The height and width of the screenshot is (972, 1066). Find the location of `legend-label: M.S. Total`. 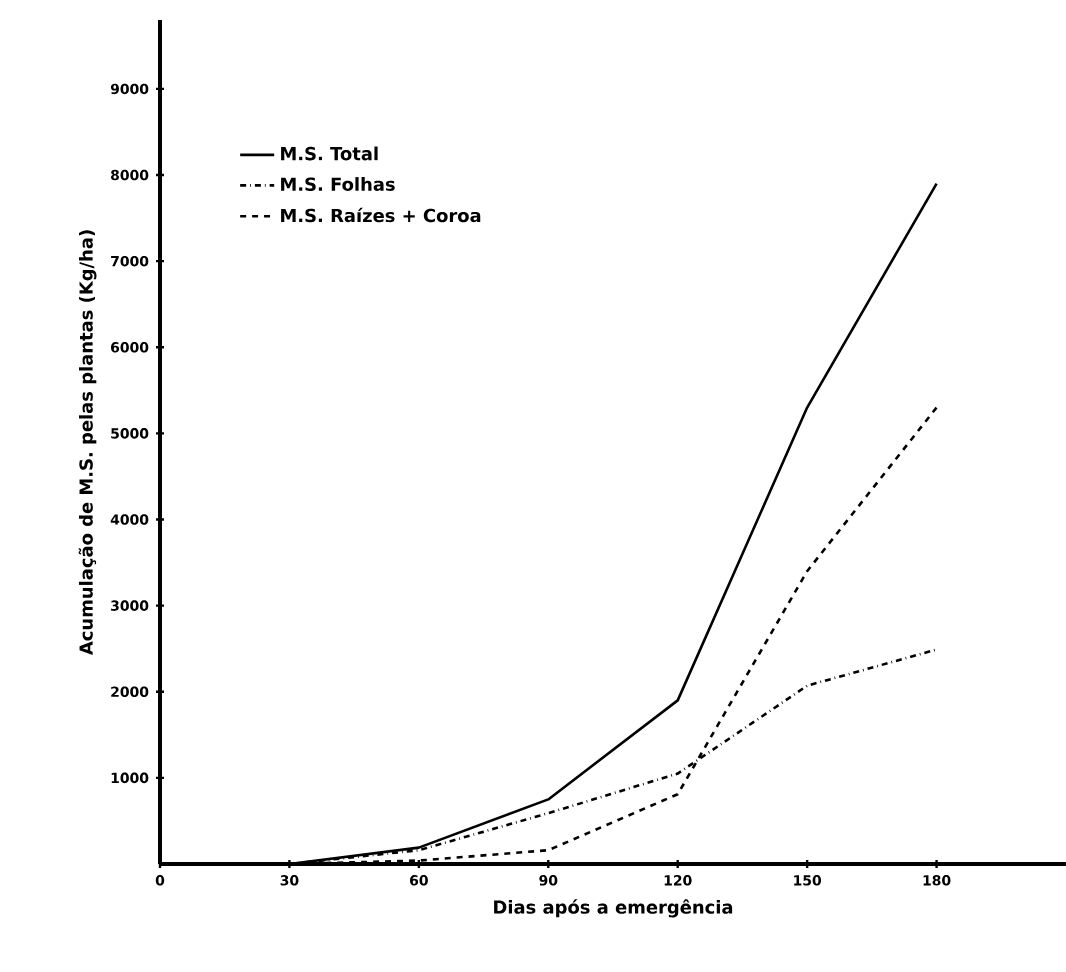

legend-label: M.S. Total is located at coordinates (329, 153).